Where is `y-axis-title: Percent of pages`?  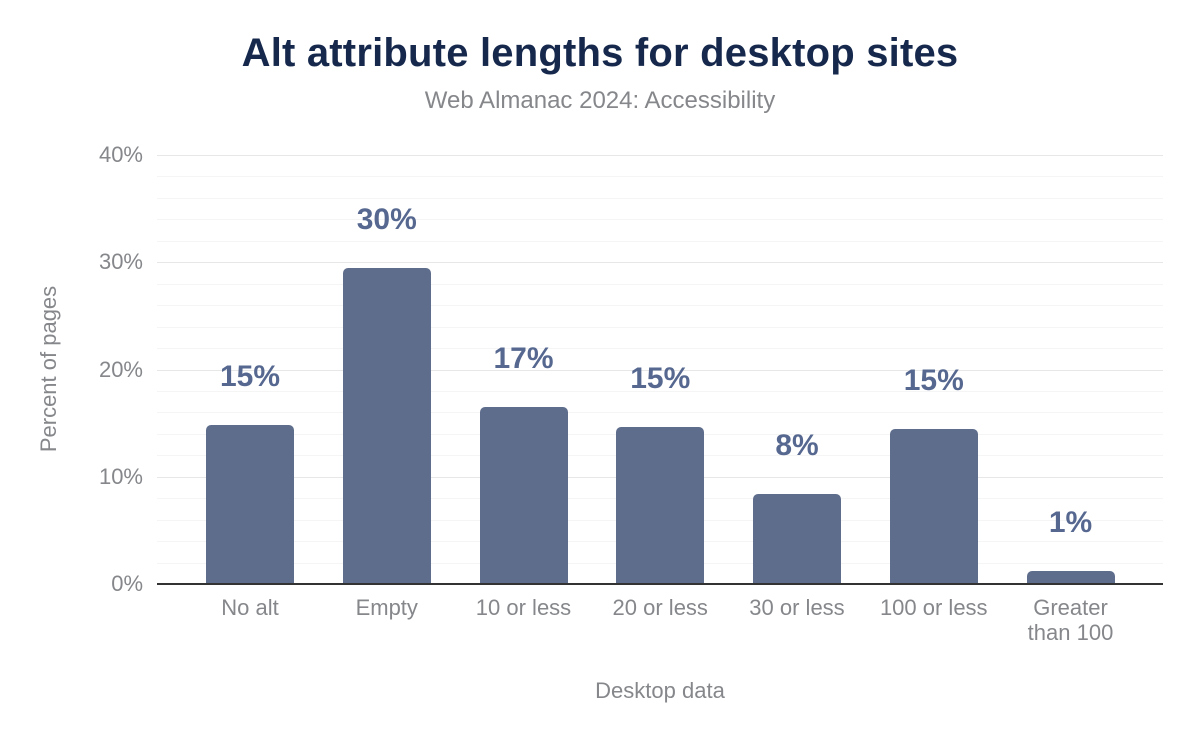 y-axis-title: Percent of pages is located at coordinates (48, 369).